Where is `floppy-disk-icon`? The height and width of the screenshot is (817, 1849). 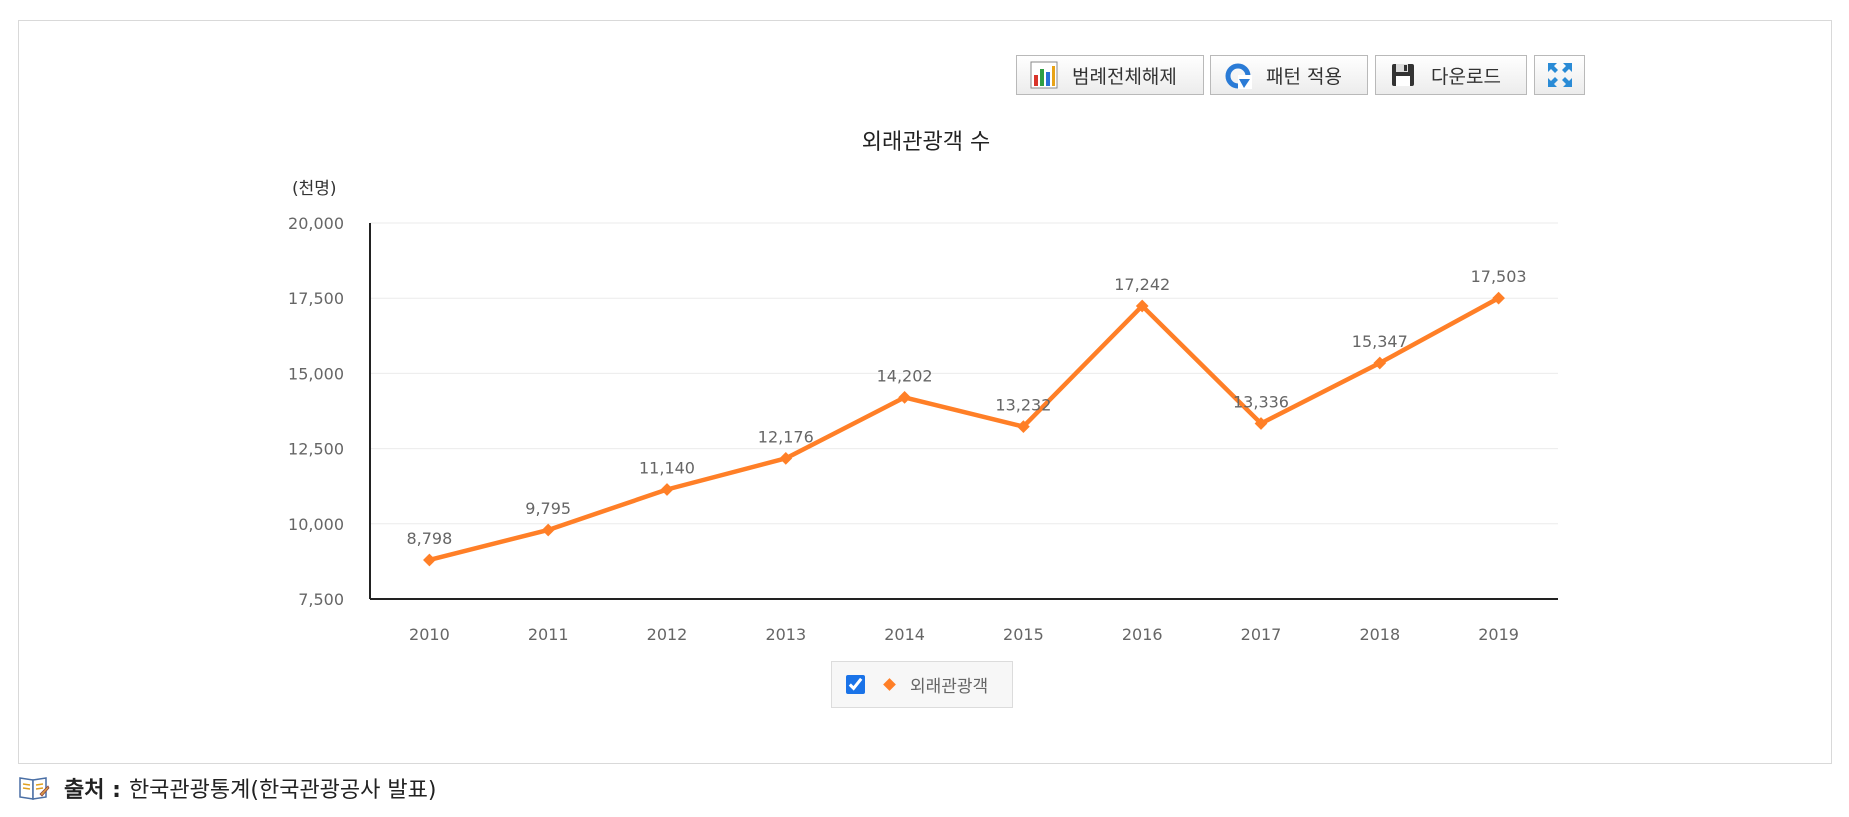 floppy-disk-icon is located at coordinates (1403, 75).